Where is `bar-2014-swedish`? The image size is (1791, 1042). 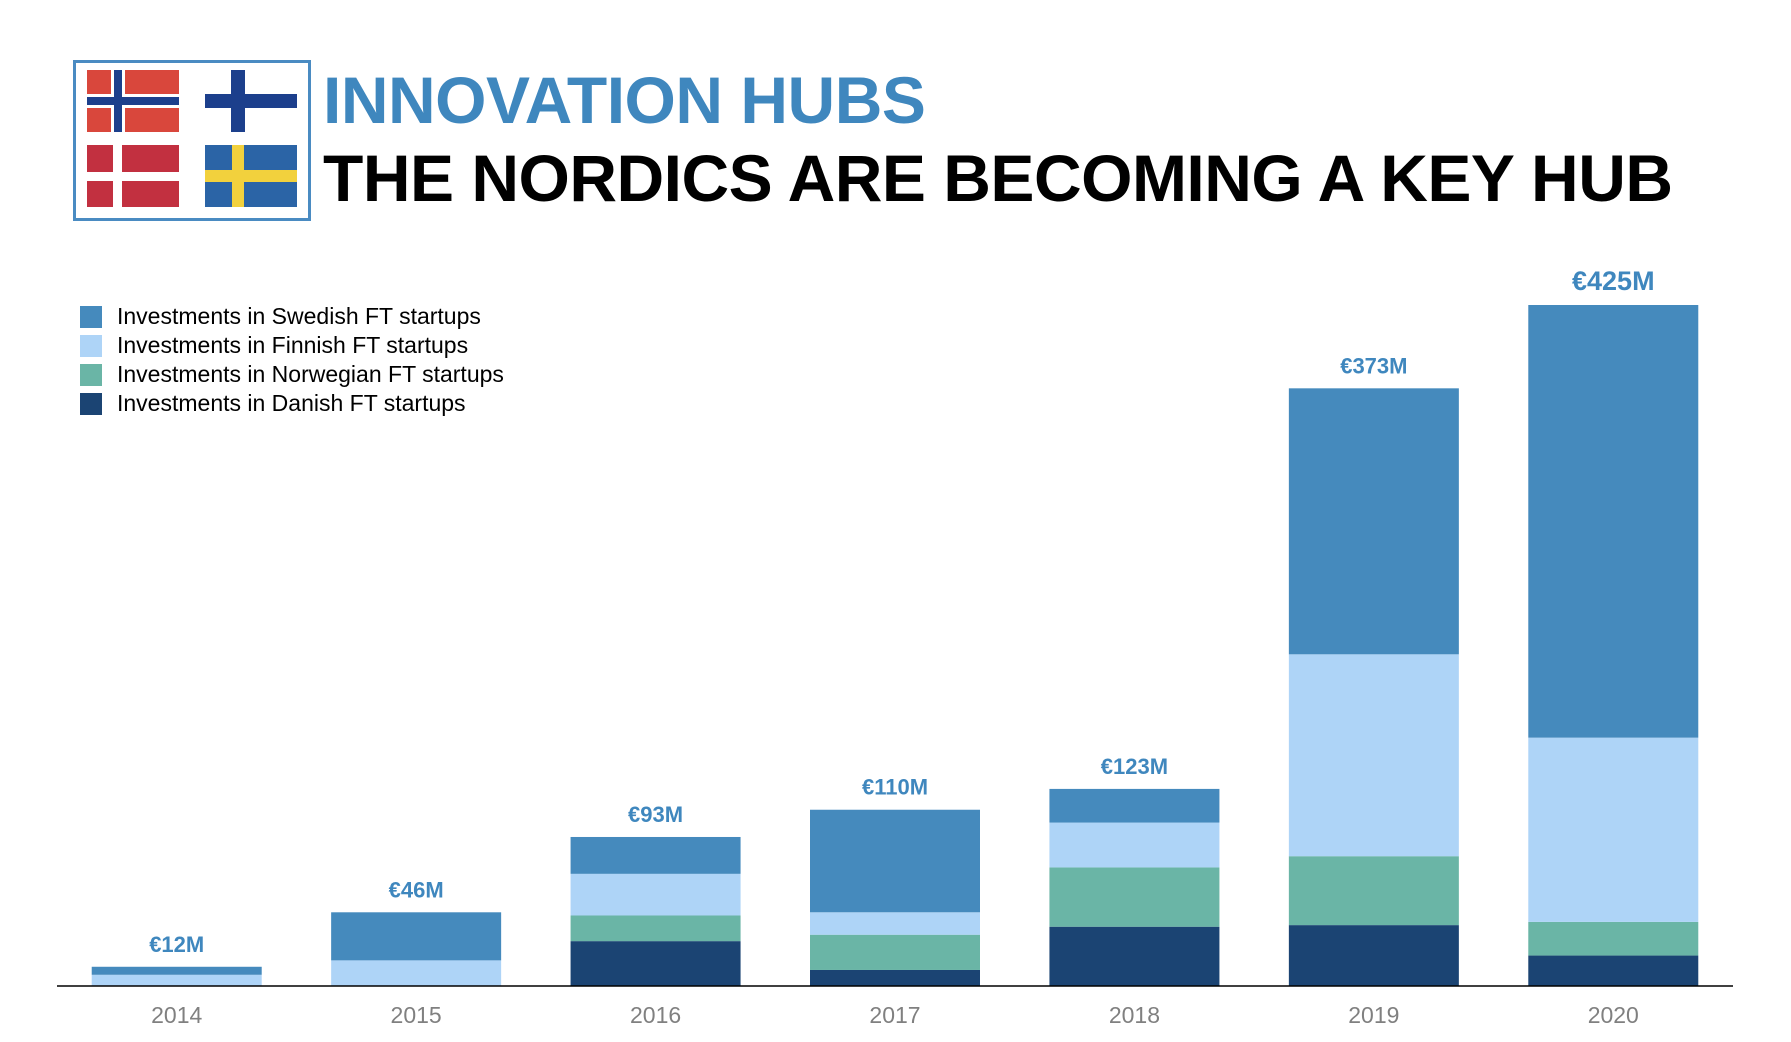
bar-2014-swedish is located at coordinates (176, 970).